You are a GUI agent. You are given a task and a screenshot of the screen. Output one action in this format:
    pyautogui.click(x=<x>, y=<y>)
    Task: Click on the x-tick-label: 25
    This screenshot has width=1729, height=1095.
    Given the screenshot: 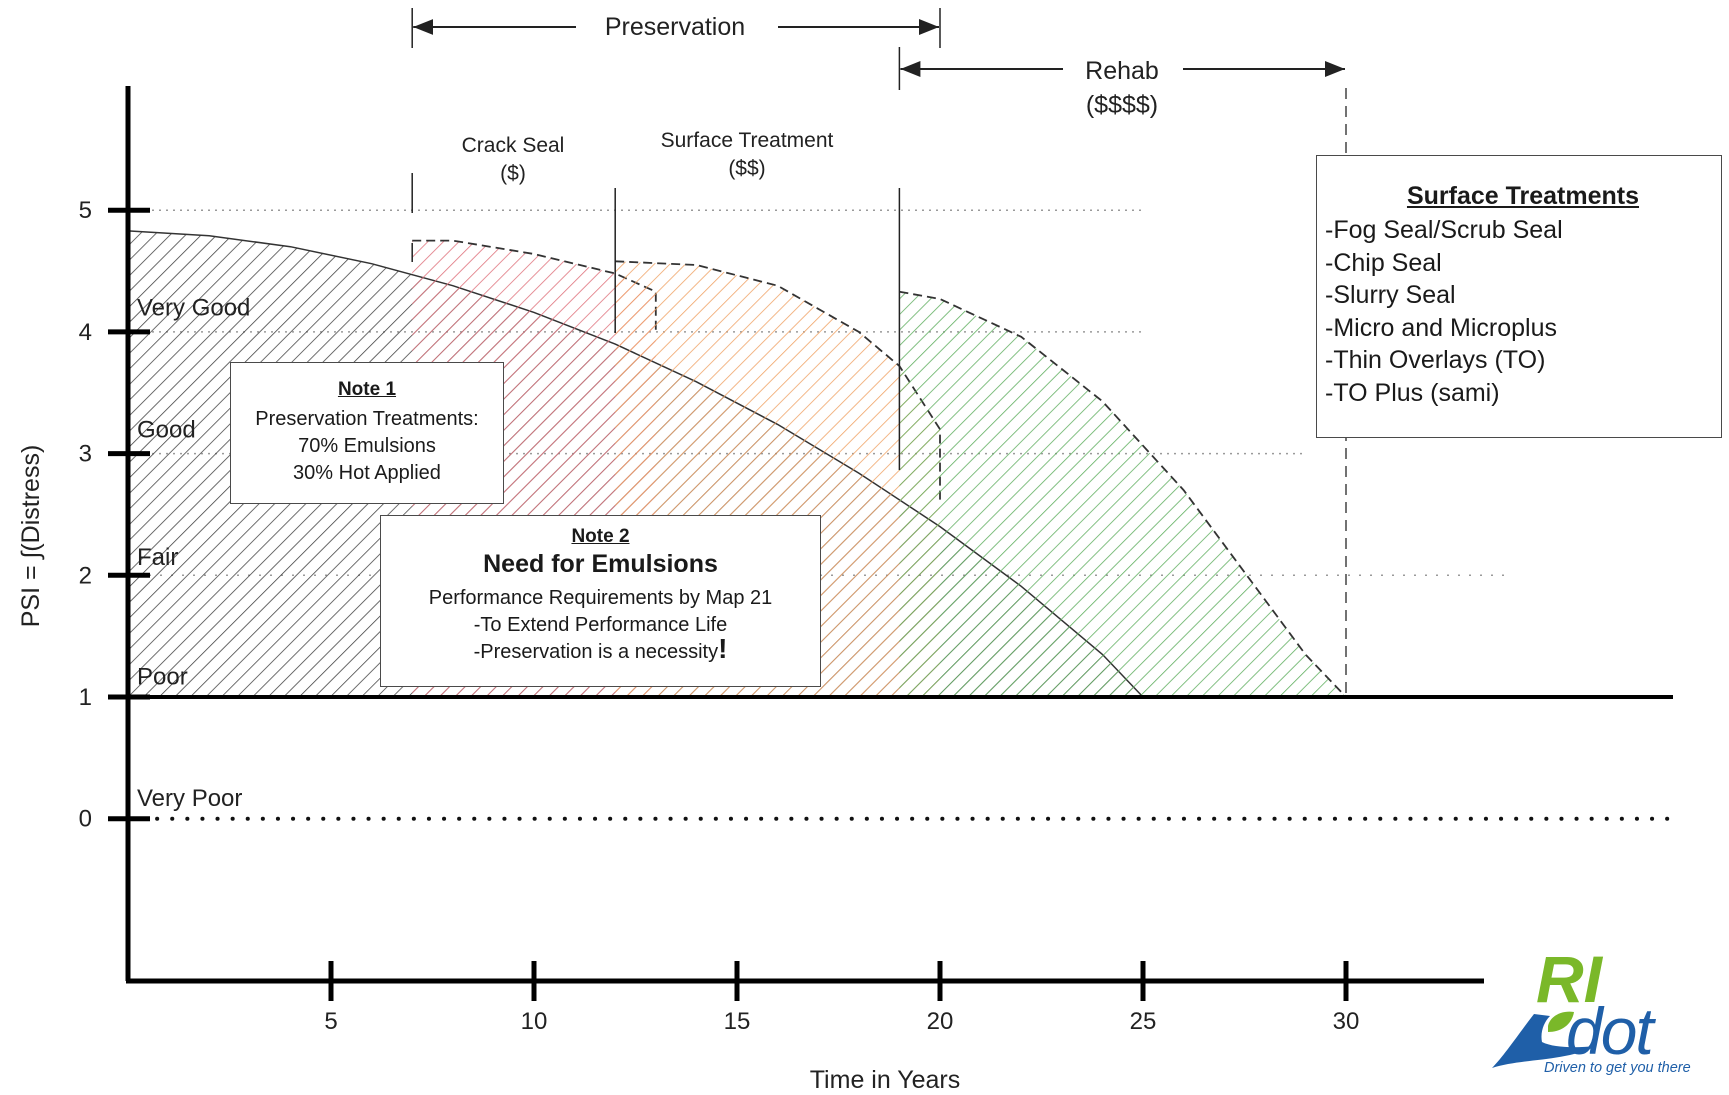 What is the action you would take?
    pyautogui.click(x=1143, y=1021)
    